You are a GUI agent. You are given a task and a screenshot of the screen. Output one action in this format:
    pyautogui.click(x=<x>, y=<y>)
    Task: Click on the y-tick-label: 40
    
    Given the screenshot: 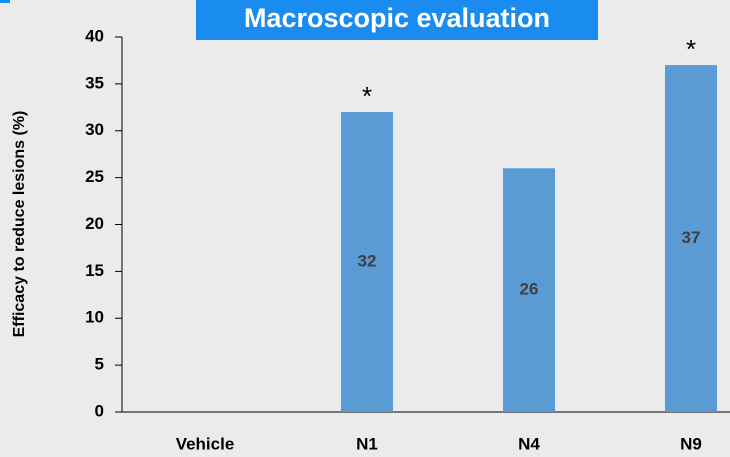 What is the action you would take?
    pyautogui.click(x=94, y=35)
    